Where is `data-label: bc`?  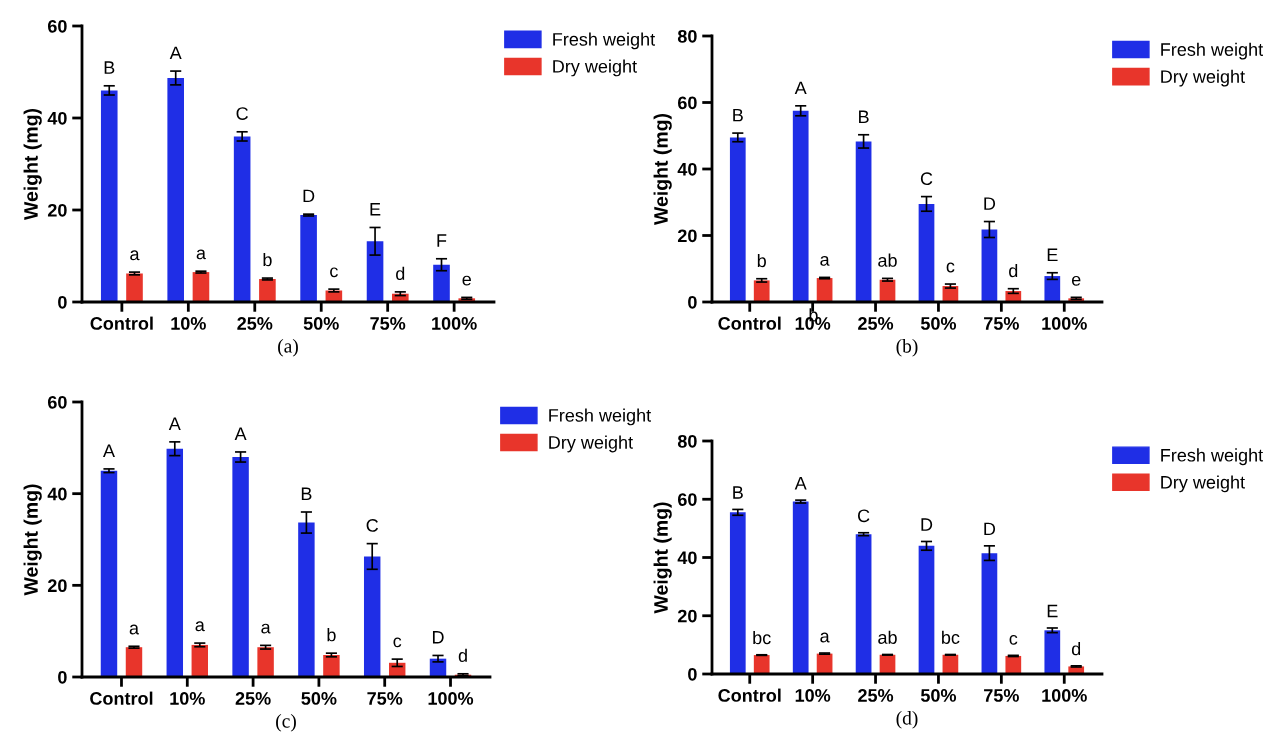
data-label: bc is located at coordinates (762, 637).